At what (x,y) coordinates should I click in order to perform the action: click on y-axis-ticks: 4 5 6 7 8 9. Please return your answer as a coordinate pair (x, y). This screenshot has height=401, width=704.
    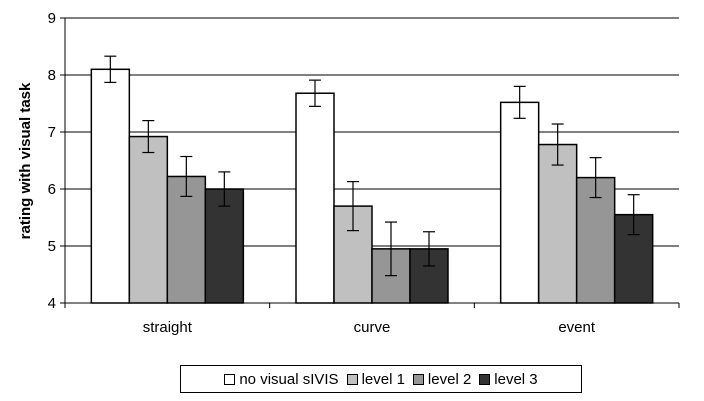
    Looking at the image, I should click on (56, 161).